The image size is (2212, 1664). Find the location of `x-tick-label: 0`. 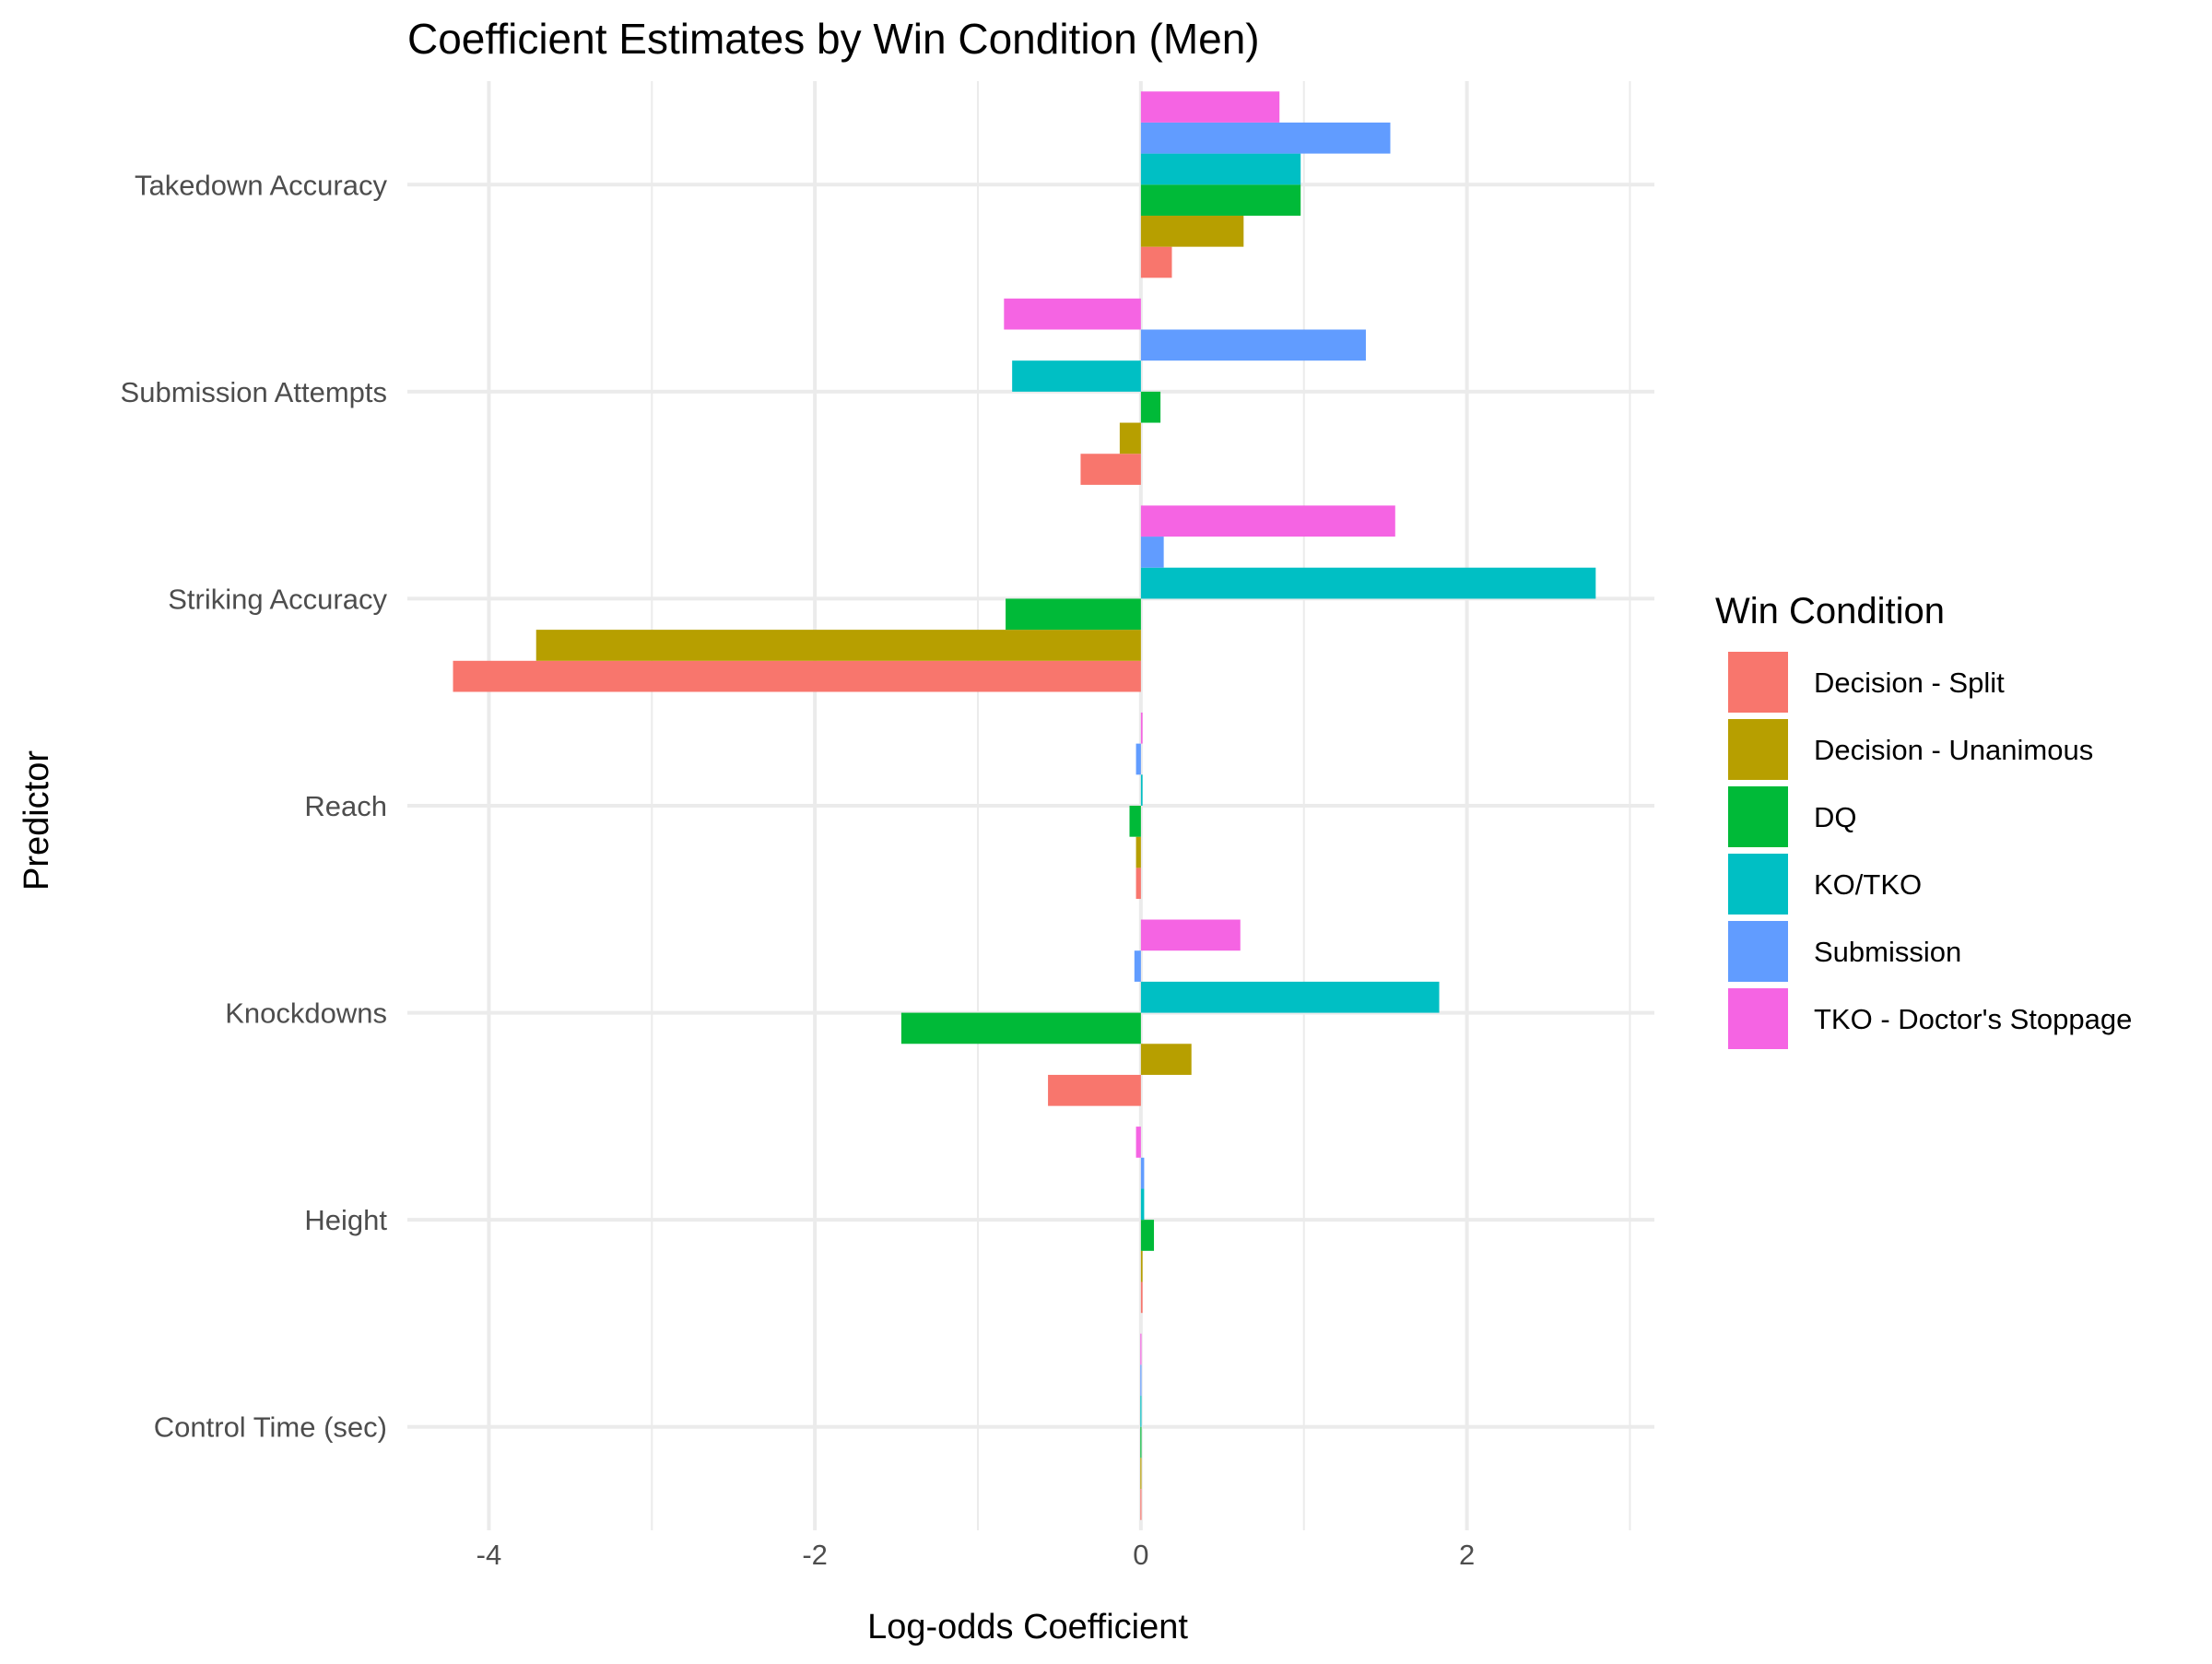

x-tick-label: 0 is located at coordinates (1140, 1555).